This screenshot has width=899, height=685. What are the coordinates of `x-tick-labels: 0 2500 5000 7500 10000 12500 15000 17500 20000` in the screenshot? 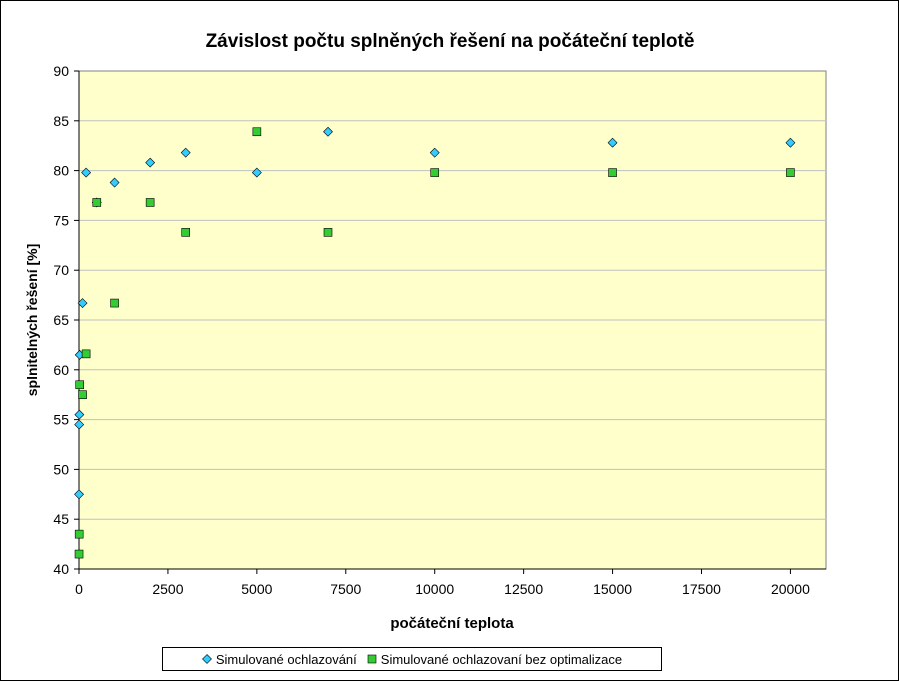 It's located at (442, 589).